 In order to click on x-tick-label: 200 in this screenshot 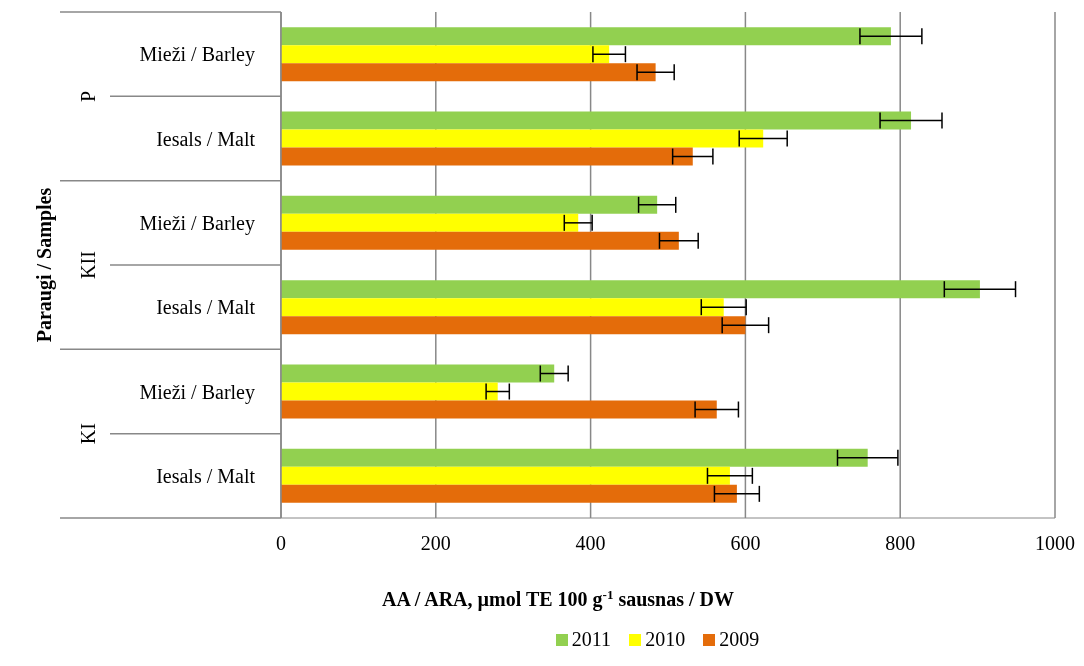, I will do `click(435, 543)`.